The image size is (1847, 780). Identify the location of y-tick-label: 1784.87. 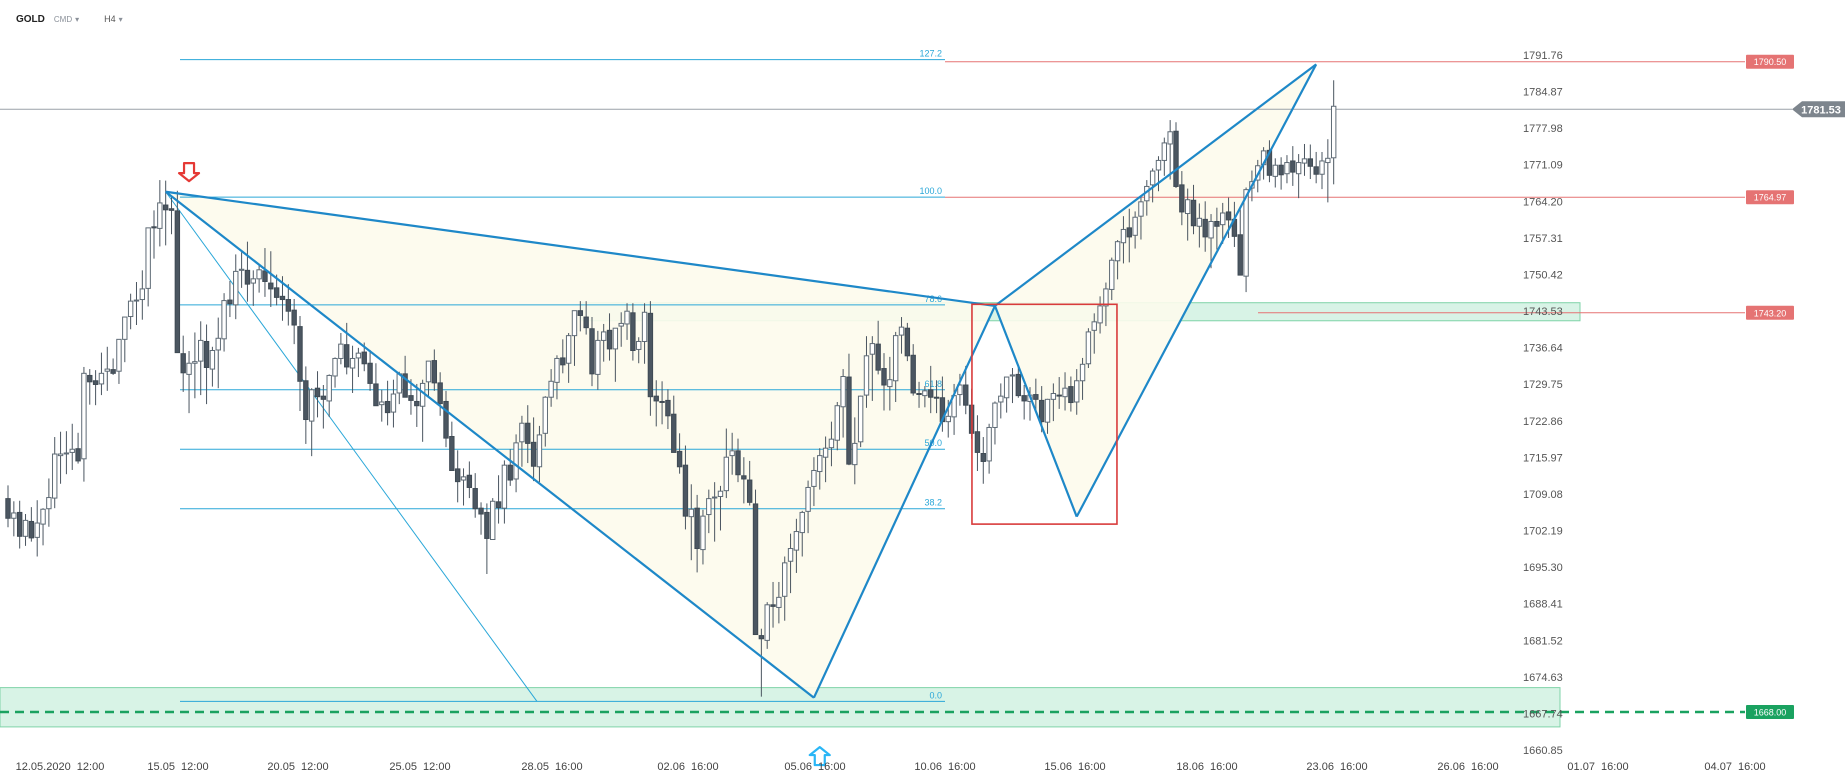
(1543, 93).